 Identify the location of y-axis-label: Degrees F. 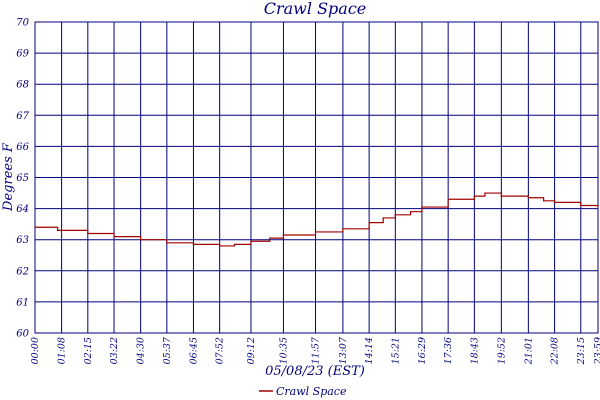
(8, 177).